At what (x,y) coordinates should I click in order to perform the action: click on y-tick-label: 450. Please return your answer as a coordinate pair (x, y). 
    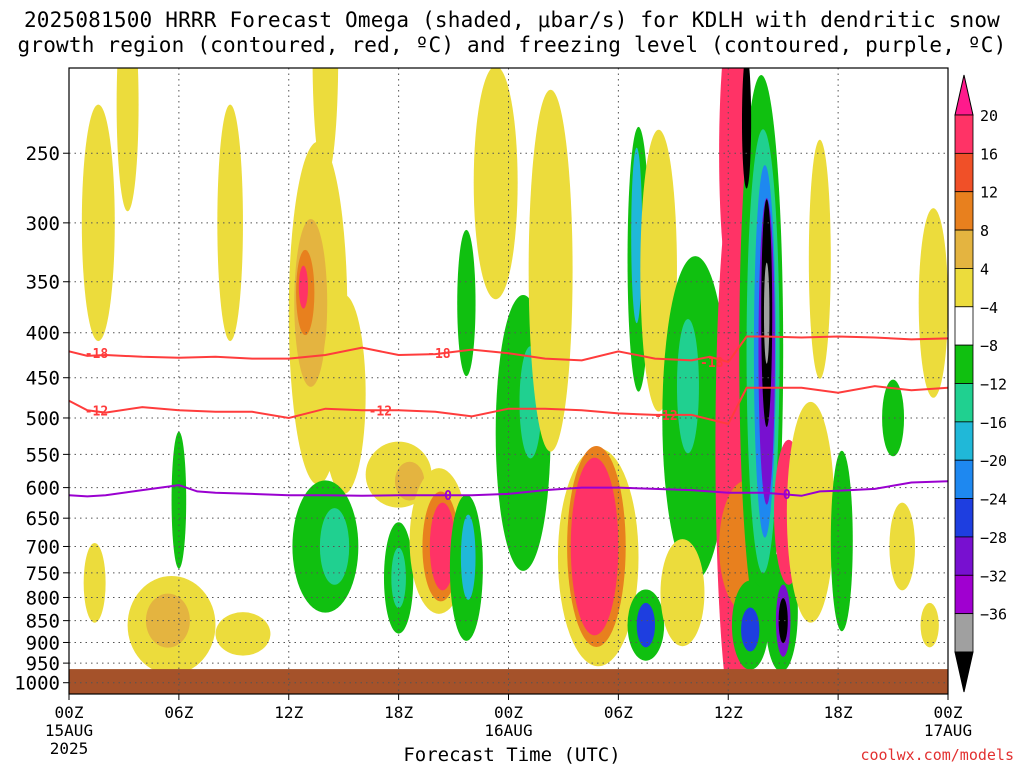
    Looking at the image, I should click on (43, 379).